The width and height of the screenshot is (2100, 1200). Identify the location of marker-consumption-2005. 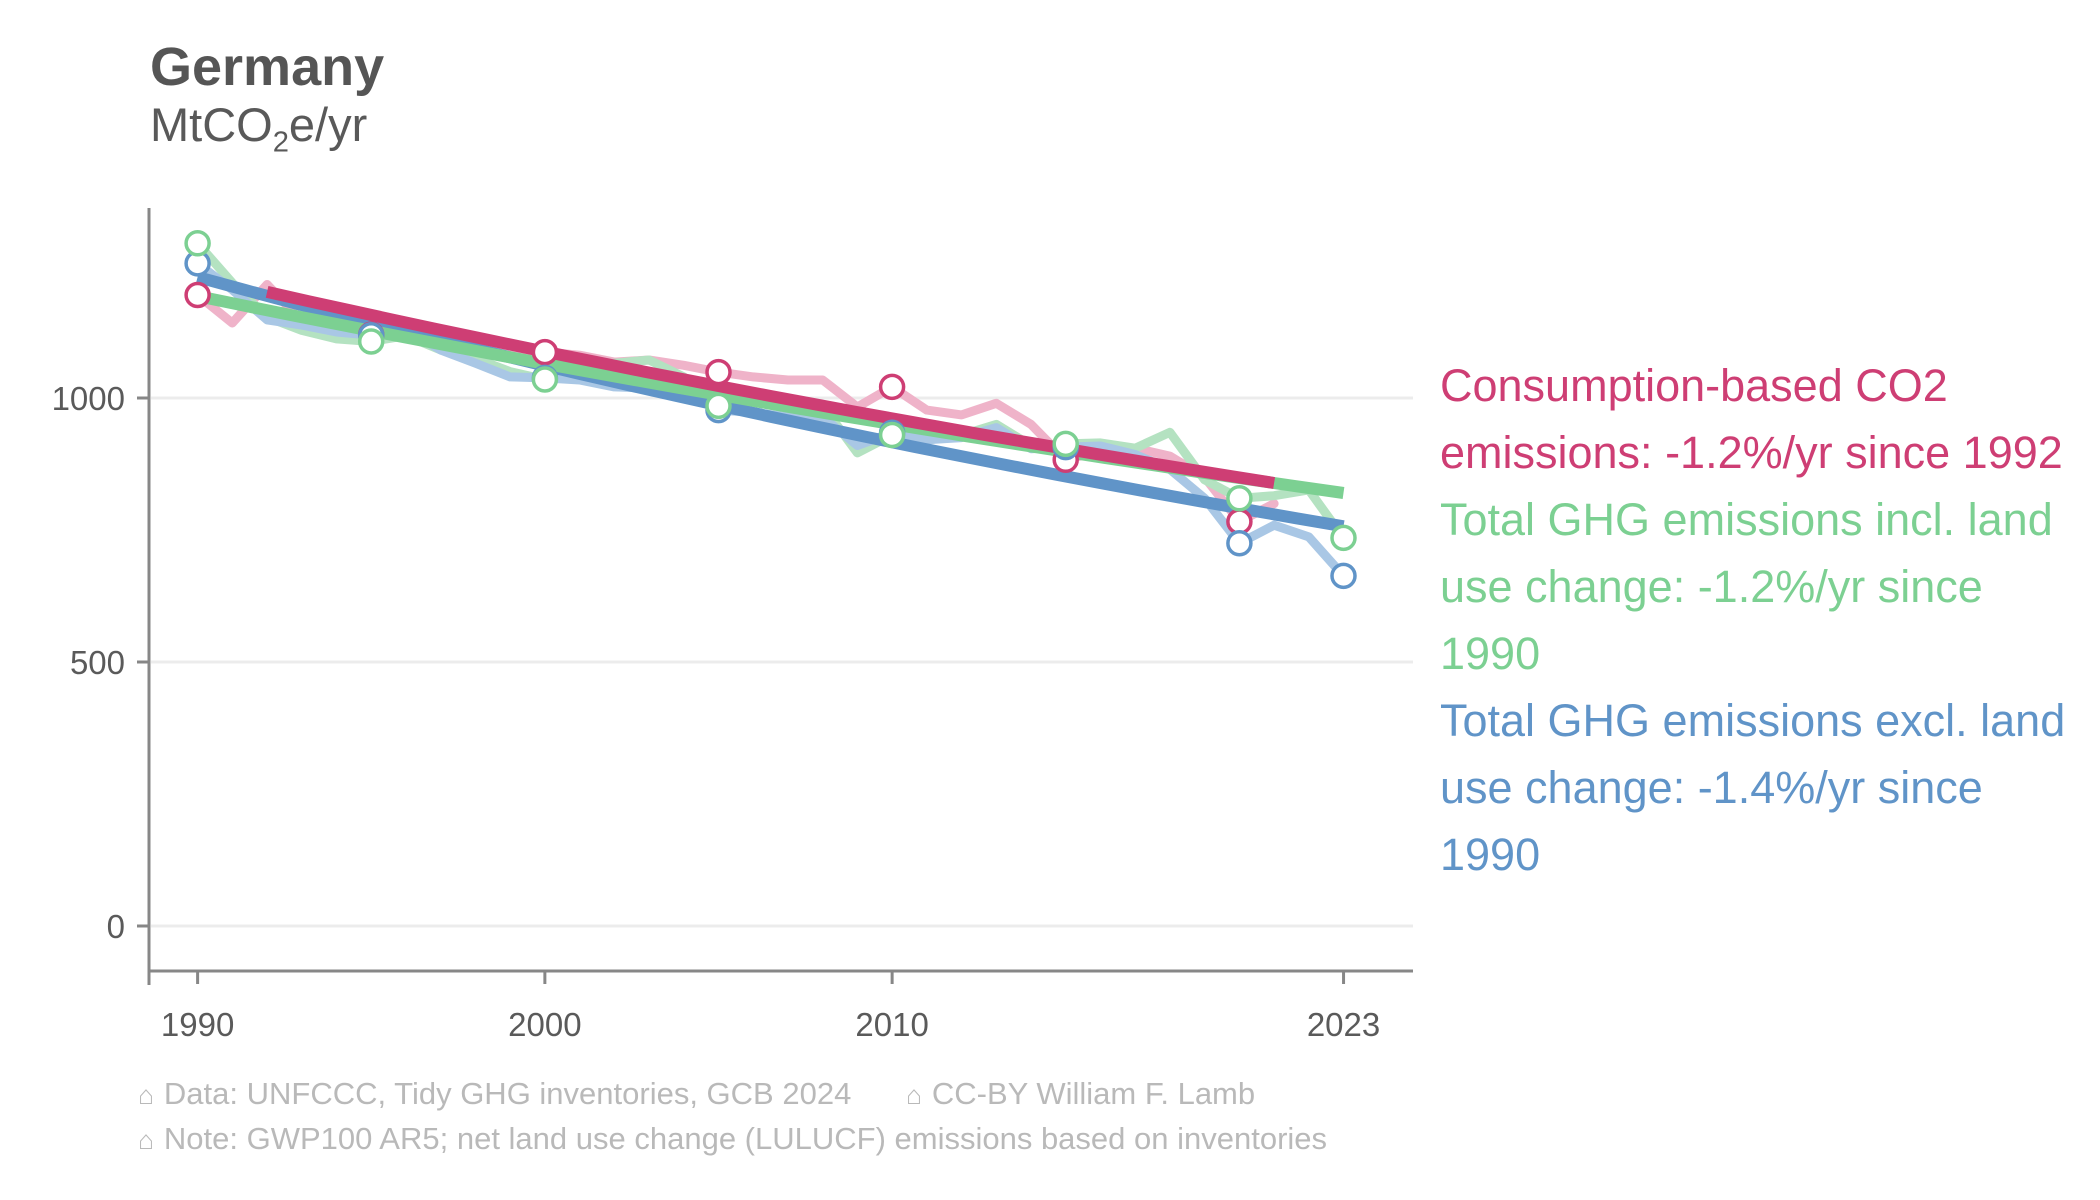
(718, 372).